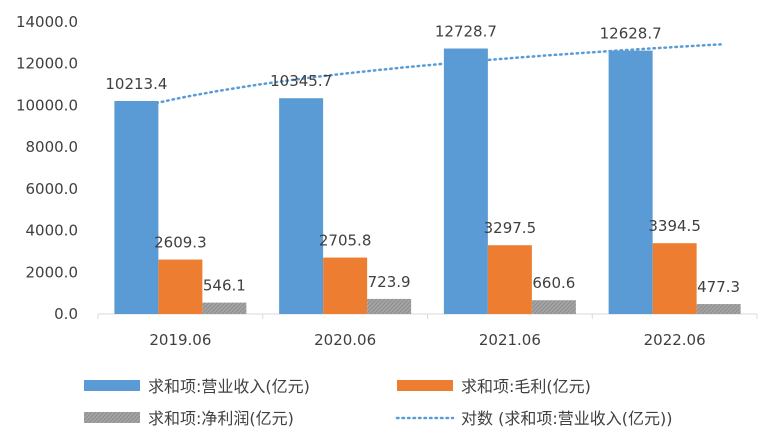 This screenshot has width=775, height=442. Describe the element at coordinates (136, 84) in the screenshot. I see `data-label: 10213.4` at that location.